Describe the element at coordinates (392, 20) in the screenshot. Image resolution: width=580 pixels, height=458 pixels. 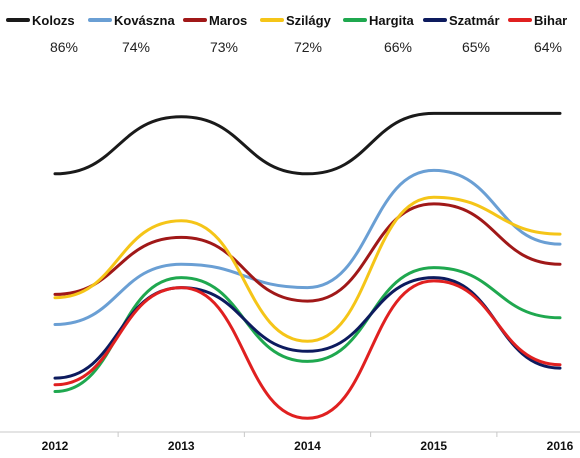
I see `legend-label-hargita: Hargita` at that location.